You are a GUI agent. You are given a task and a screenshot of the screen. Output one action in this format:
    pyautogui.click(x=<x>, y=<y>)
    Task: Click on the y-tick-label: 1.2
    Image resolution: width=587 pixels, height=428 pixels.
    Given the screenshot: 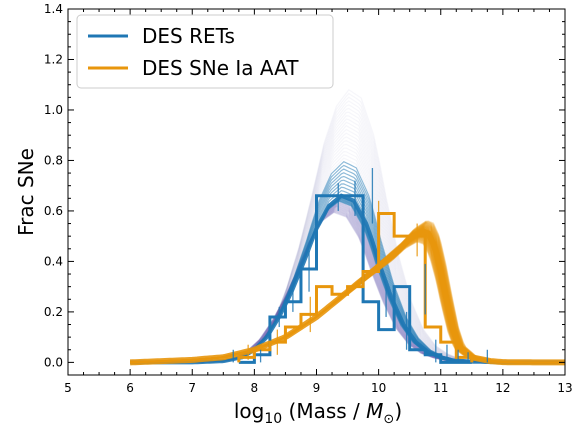 What is the action you would take?
    pyautogui.click(x=53, y=59)
    